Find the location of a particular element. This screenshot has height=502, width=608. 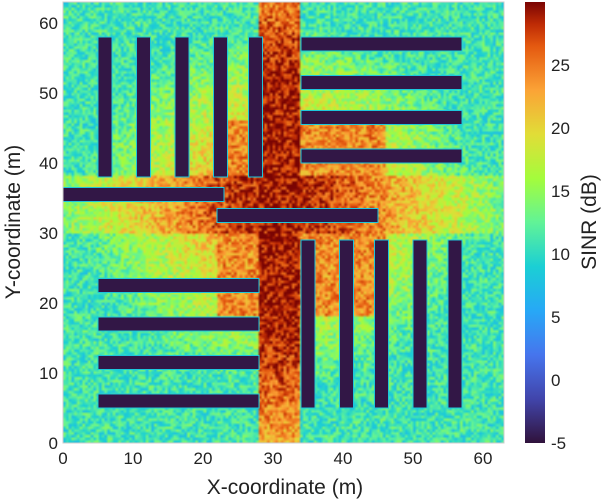

y-tick-label: 20 is located at coordinates (48, 303).